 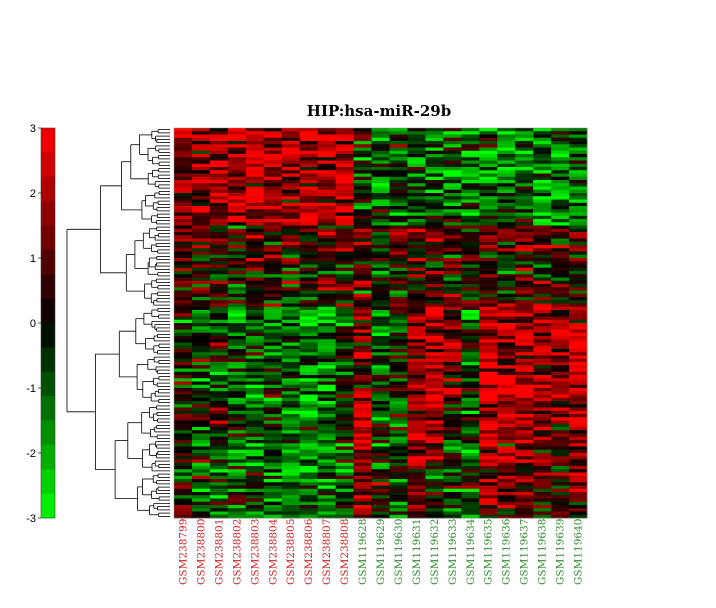 I want to click on color-scale-tick-label: 1, so click(x=33, y=259).